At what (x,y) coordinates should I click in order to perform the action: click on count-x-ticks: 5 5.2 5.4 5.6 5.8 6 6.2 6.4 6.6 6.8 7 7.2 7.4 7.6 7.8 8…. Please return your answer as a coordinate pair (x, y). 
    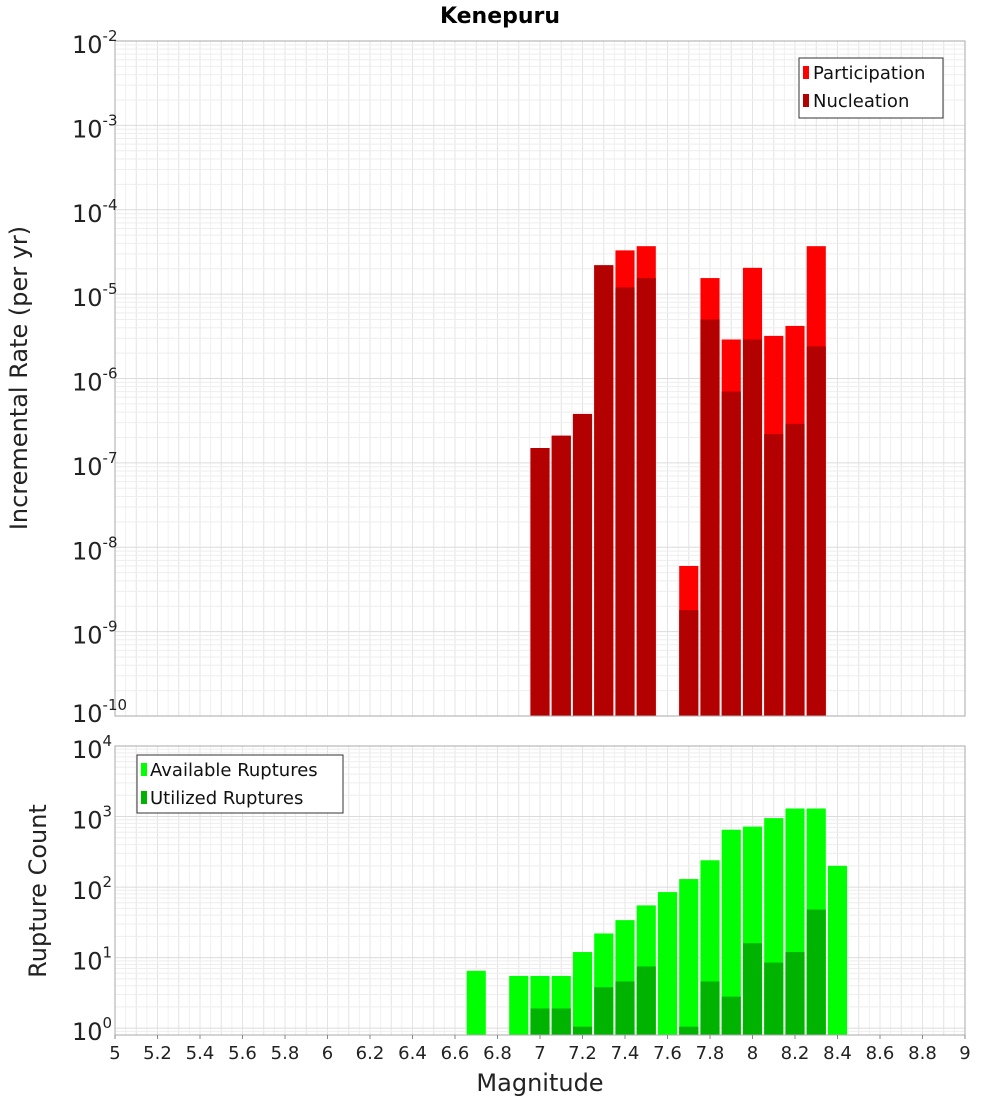
    Looking at the image, I should click on (540, 1049).